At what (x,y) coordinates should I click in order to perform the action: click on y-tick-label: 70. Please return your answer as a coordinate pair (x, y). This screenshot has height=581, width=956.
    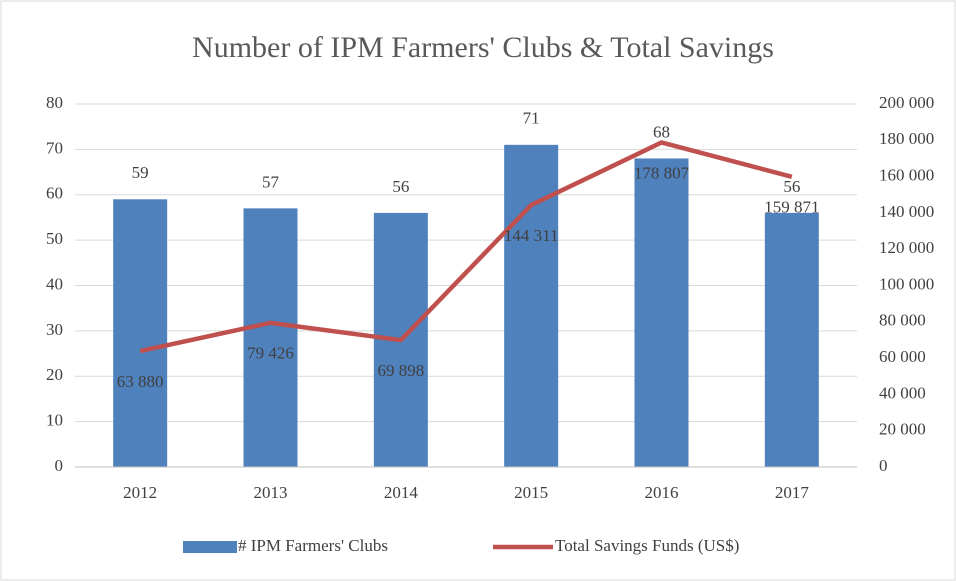
    Looking at the image, I should click on (54, 147).